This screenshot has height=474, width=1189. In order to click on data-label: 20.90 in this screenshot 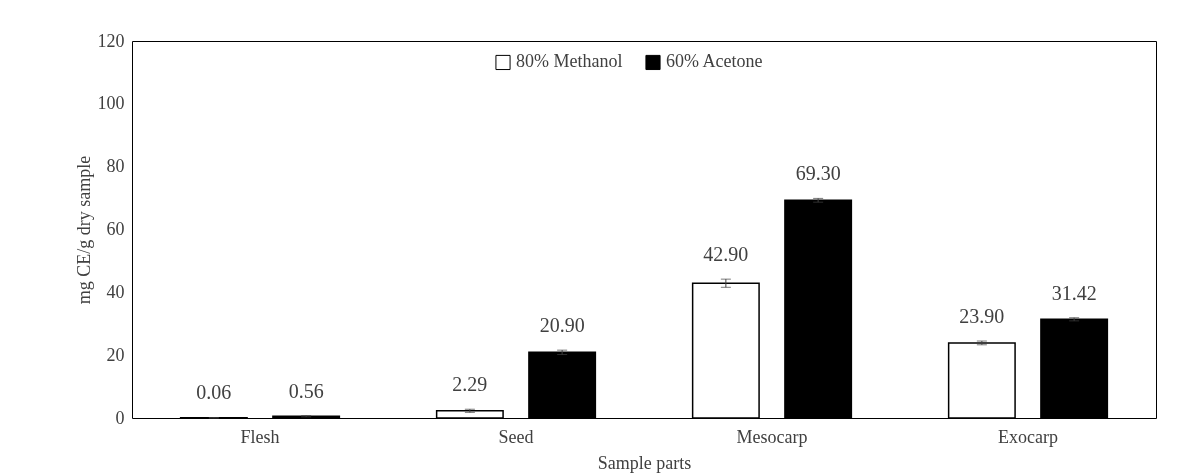, I will do `click(562, 325)`.